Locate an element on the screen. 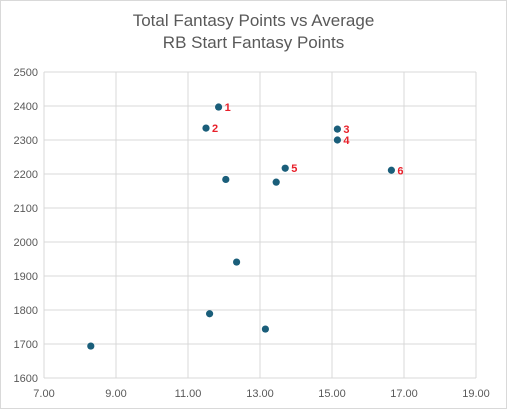  x-tick-label: 13.00 is located at coordinates (260, 394).